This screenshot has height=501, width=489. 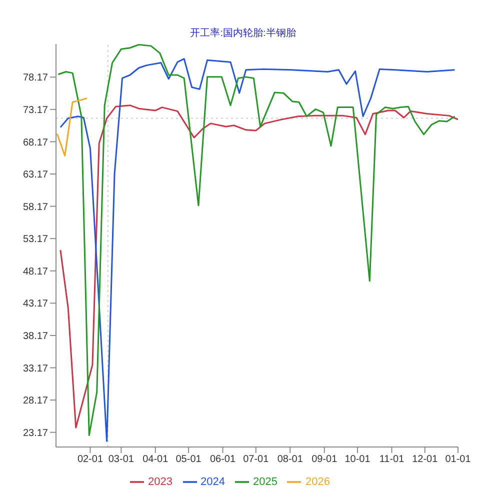 What do you see at coordinates (243, 33) in the screenshot?
I see `chart-title: 开工率:国内轮胎:半钢胎` at bounding box center [243, 33].